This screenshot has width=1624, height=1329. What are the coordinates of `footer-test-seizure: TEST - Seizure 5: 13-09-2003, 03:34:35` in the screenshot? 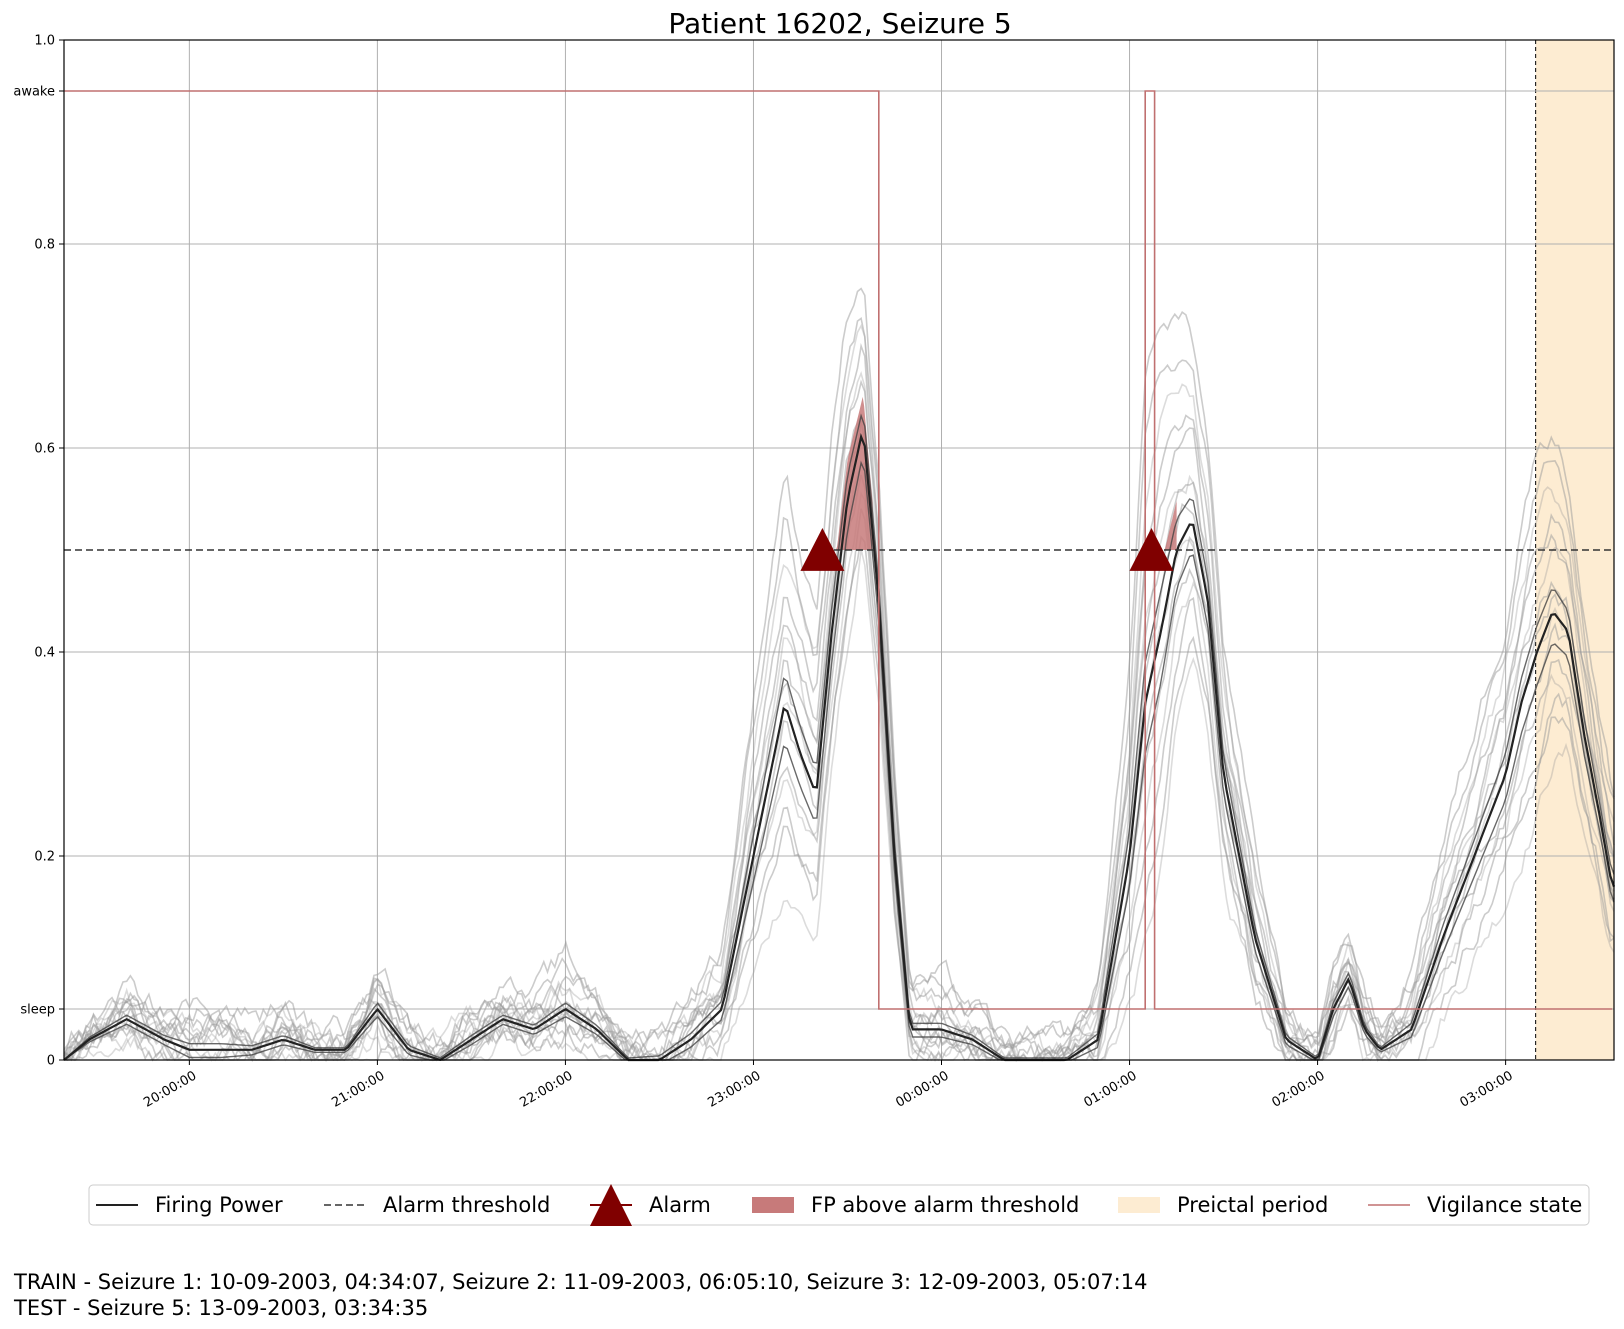 It's located at (221, 1308).